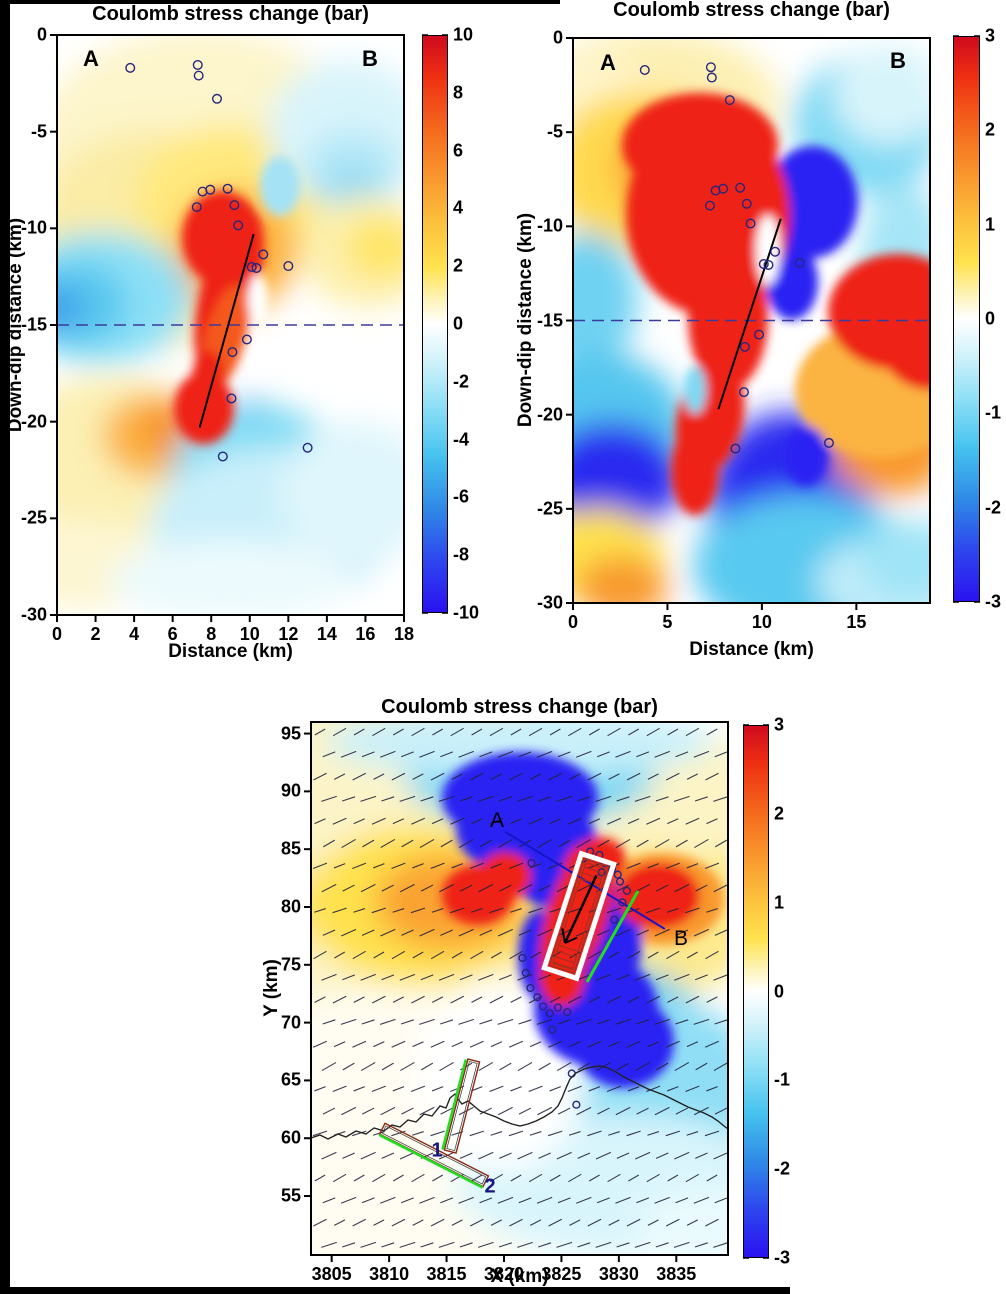 The width and height of the screenshot is (1006, 1294). Describe the element at coordinates (226, 330) in the screenshot. I see `fault-line` at that location.